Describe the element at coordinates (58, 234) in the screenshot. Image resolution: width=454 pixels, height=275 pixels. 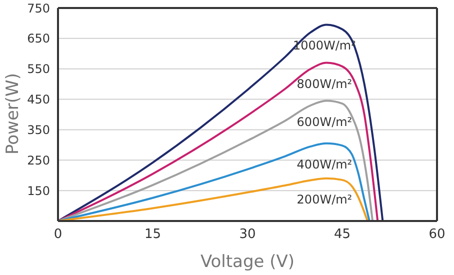
I see `x-tick-label: 0` at that location.